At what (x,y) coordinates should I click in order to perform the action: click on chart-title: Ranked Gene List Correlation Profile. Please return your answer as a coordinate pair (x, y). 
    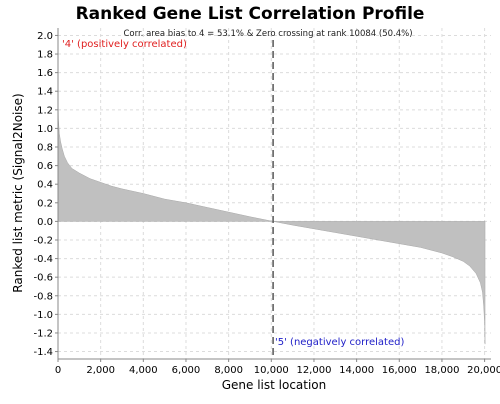
    Looking at the image, I should click on (250, 14).